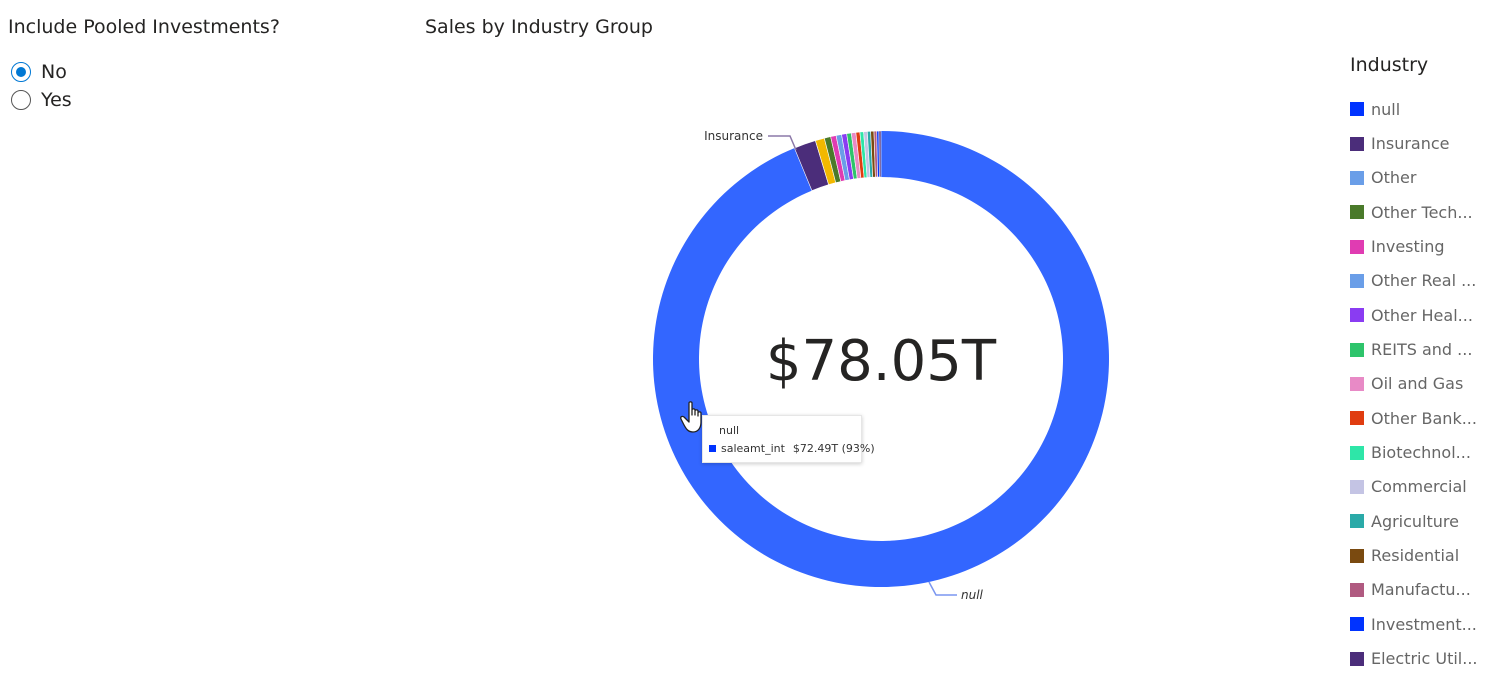 This screenshot has width=1487, height=690. I want to click on legend-item: Commercial, so click(1418, 487).